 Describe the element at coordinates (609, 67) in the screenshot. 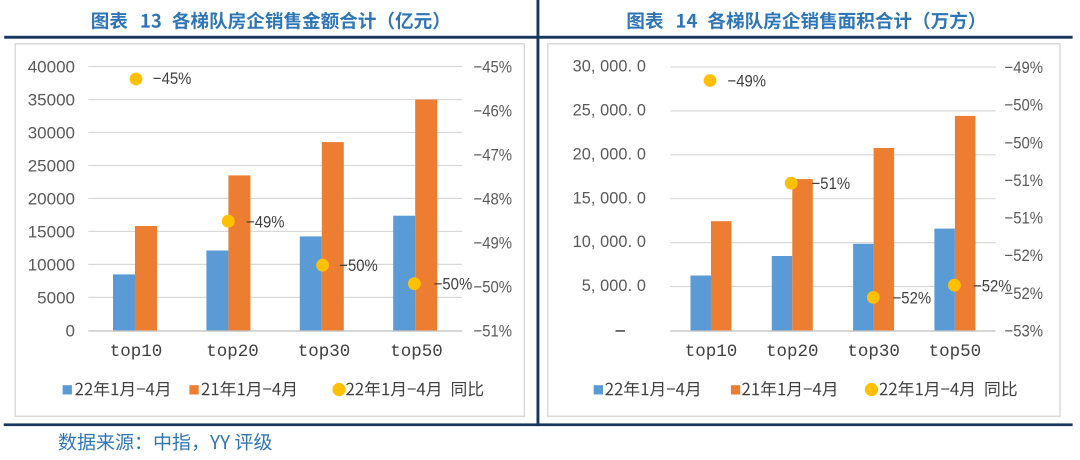

I see `svg-text: 30, 000. 0` at that location.